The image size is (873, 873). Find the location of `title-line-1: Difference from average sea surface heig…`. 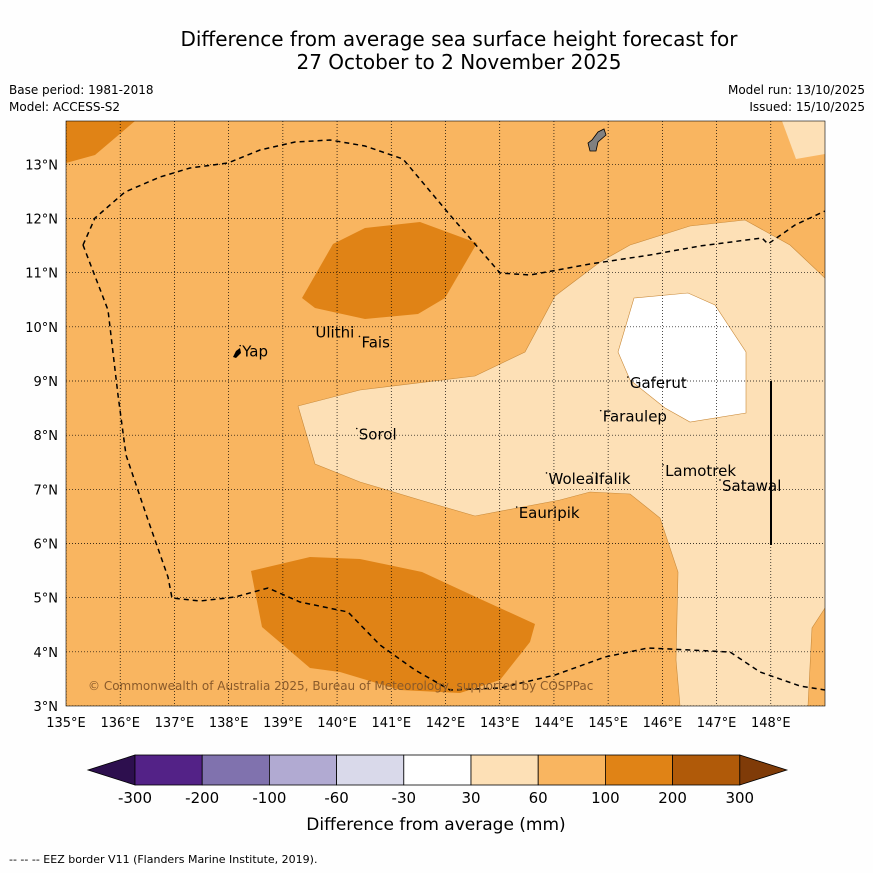

title-line-1: Difference from average sea surface heig… is located at coordinates (459, 39).